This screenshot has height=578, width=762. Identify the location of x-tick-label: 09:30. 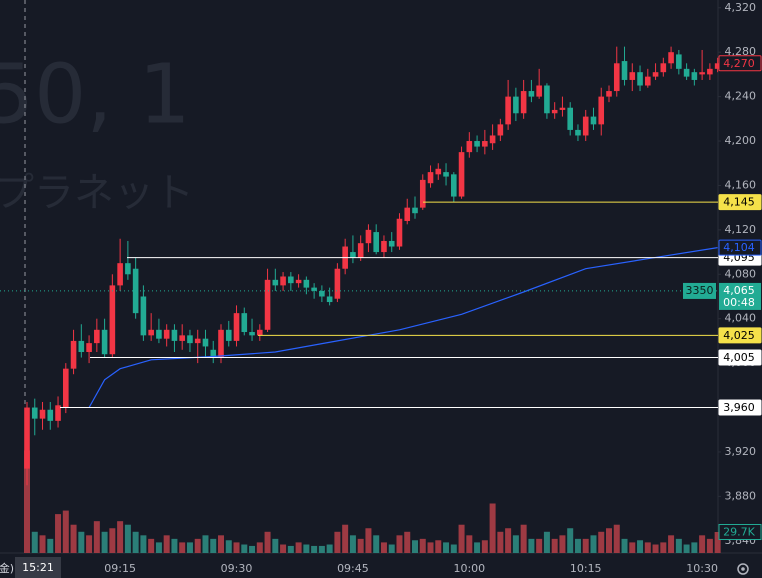
(237, 568).